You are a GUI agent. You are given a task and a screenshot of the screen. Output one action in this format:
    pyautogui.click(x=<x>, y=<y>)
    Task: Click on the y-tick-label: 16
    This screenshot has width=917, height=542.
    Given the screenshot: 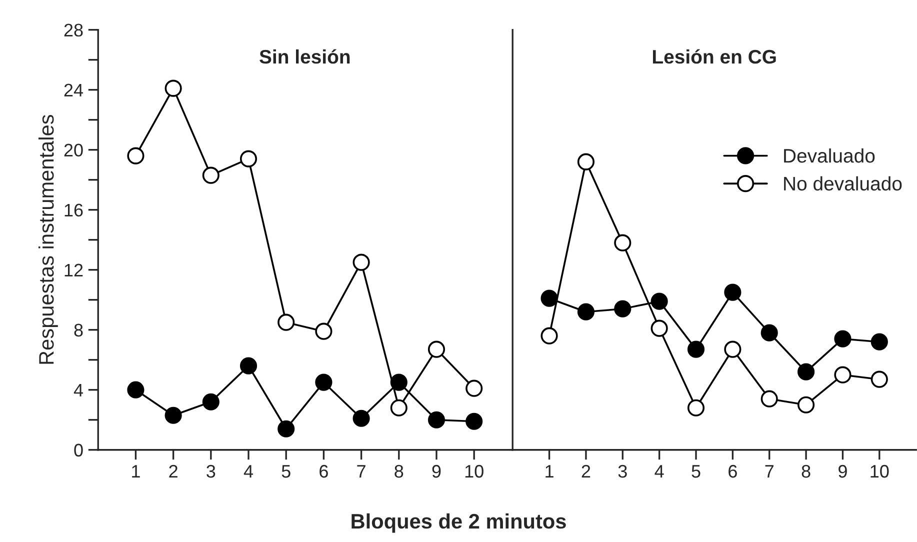 What is the action you would take?
    pyautogui.click(x=73, y=210)
    